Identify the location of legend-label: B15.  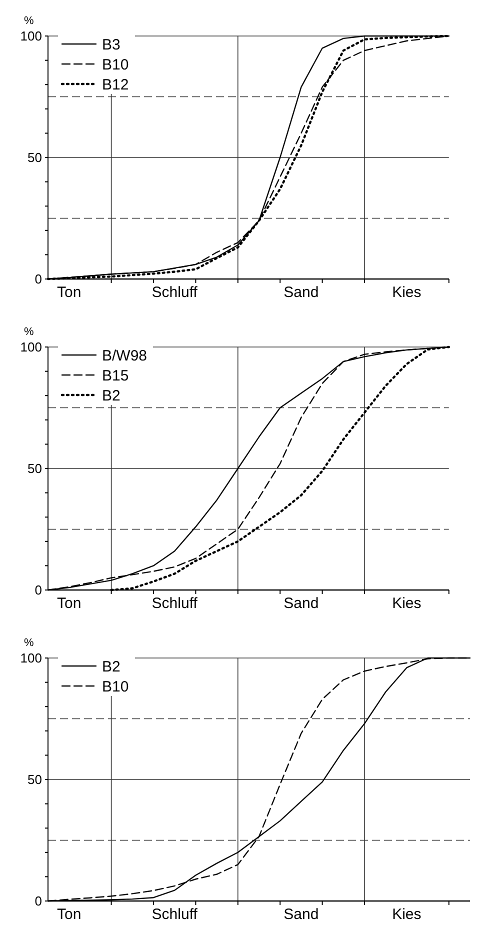
(115, 375).